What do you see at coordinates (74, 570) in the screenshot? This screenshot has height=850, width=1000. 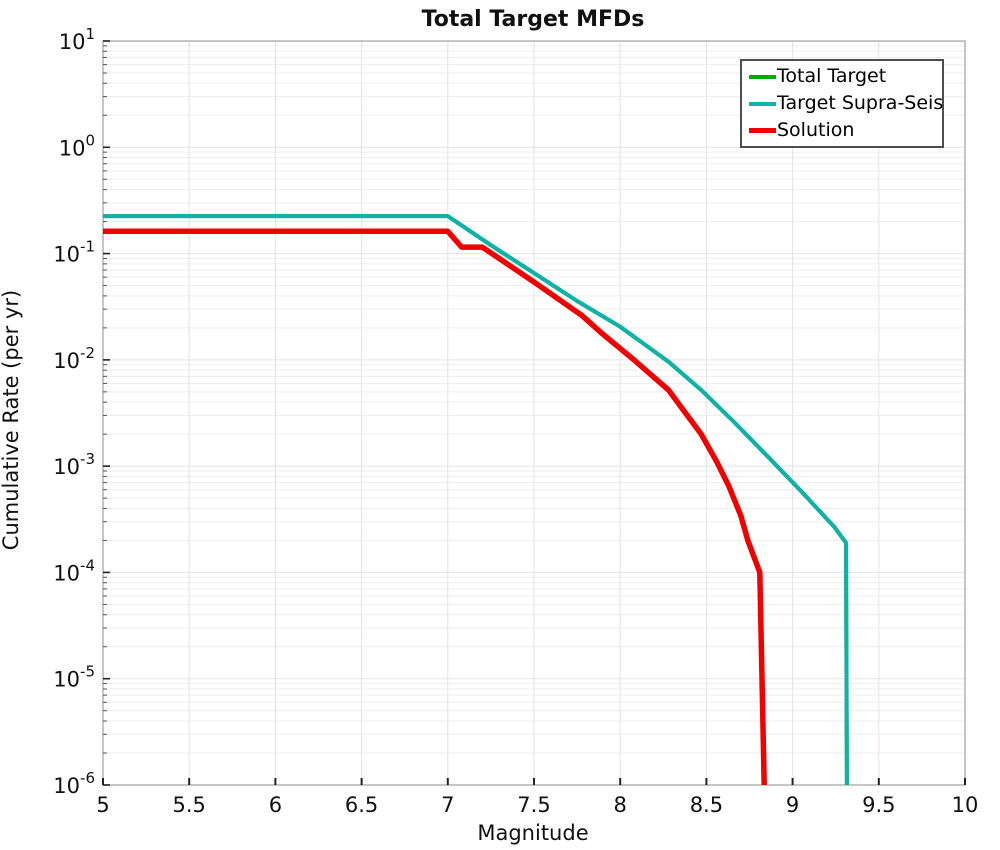 I see `svg-text: 10⁻⁴` at bounding box center [74, 570].